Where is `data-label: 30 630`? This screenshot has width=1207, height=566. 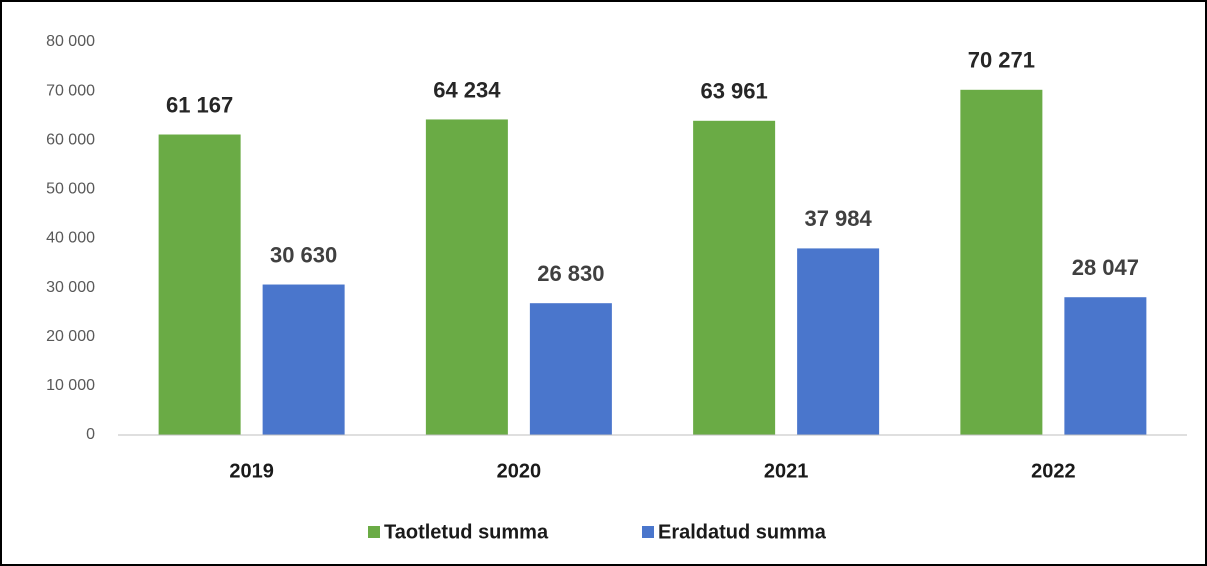 data-label: 30 630 is located at coordinates (303, 254).